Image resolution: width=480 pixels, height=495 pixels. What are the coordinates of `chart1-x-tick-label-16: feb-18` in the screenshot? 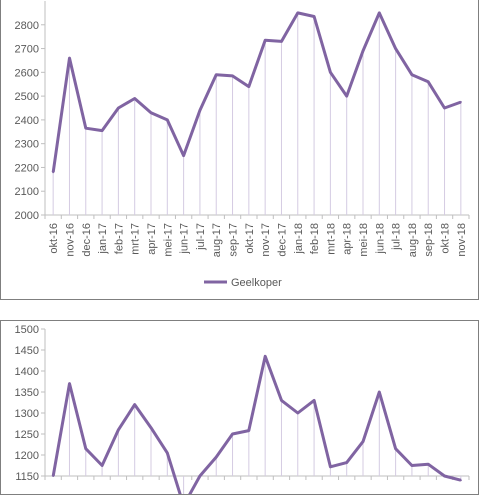 It's located at (315, 238).